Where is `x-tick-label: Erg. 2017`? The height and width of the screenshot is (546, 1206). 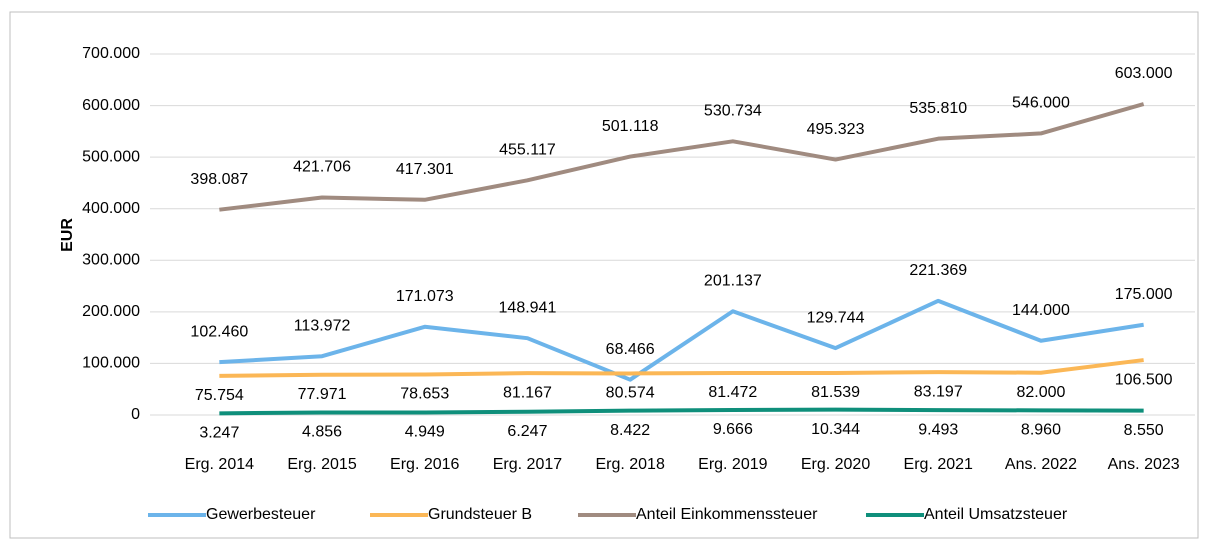 x-tick-label: Erg. 2017 is located at coordinates (527, 464).